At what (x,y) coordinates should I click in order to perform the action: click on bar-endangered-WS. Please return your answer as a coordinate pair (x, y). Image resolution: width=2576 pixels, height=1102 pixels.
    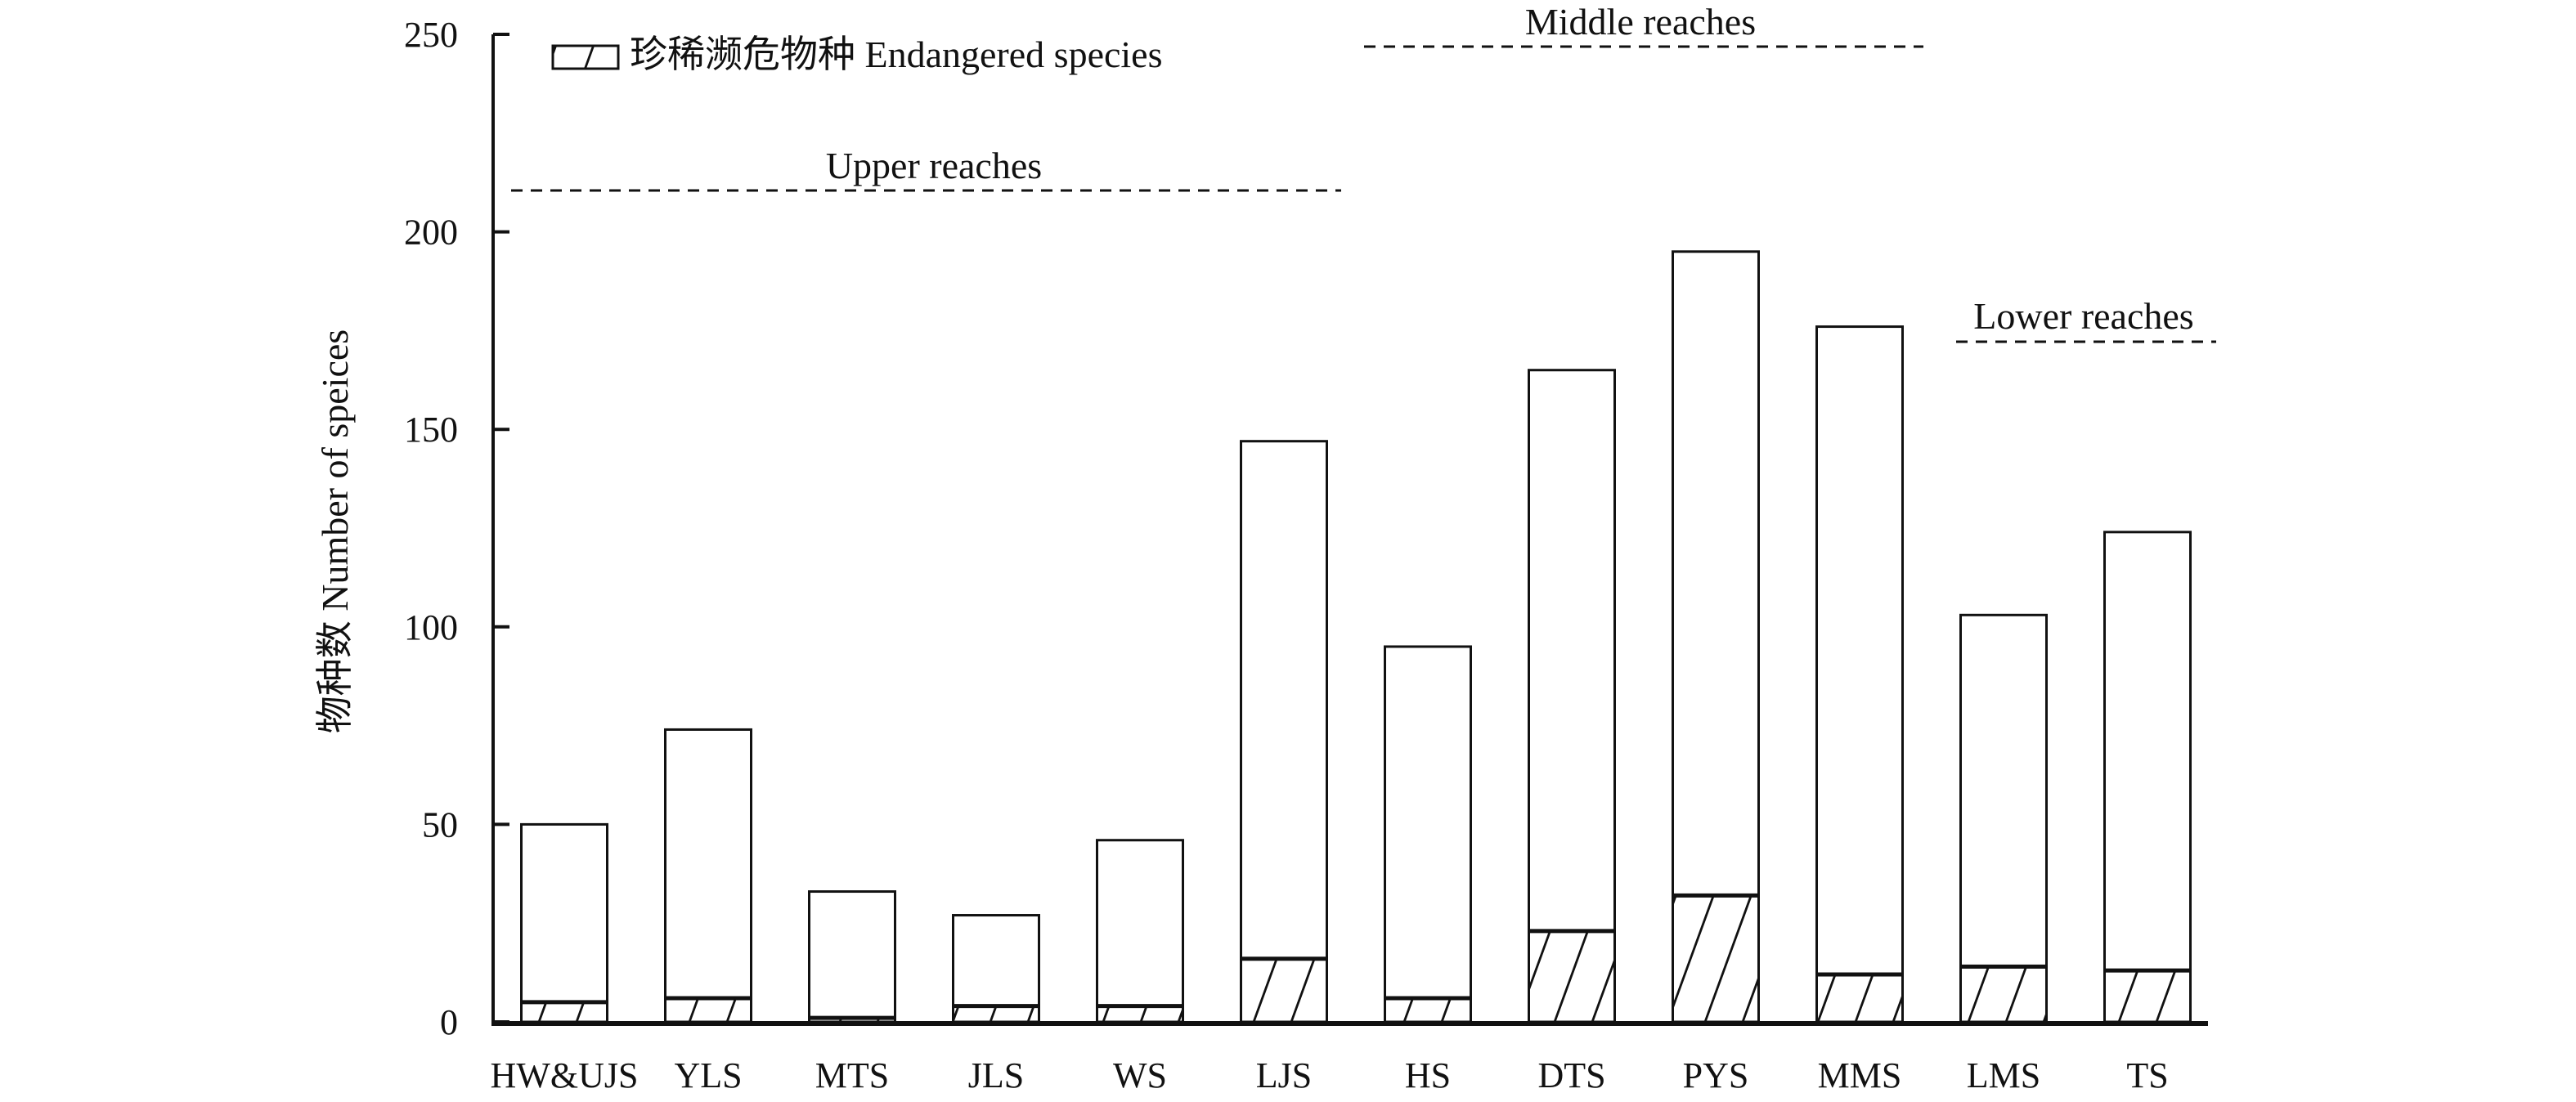
    Looking at the image, I should click on (1140, 1014).